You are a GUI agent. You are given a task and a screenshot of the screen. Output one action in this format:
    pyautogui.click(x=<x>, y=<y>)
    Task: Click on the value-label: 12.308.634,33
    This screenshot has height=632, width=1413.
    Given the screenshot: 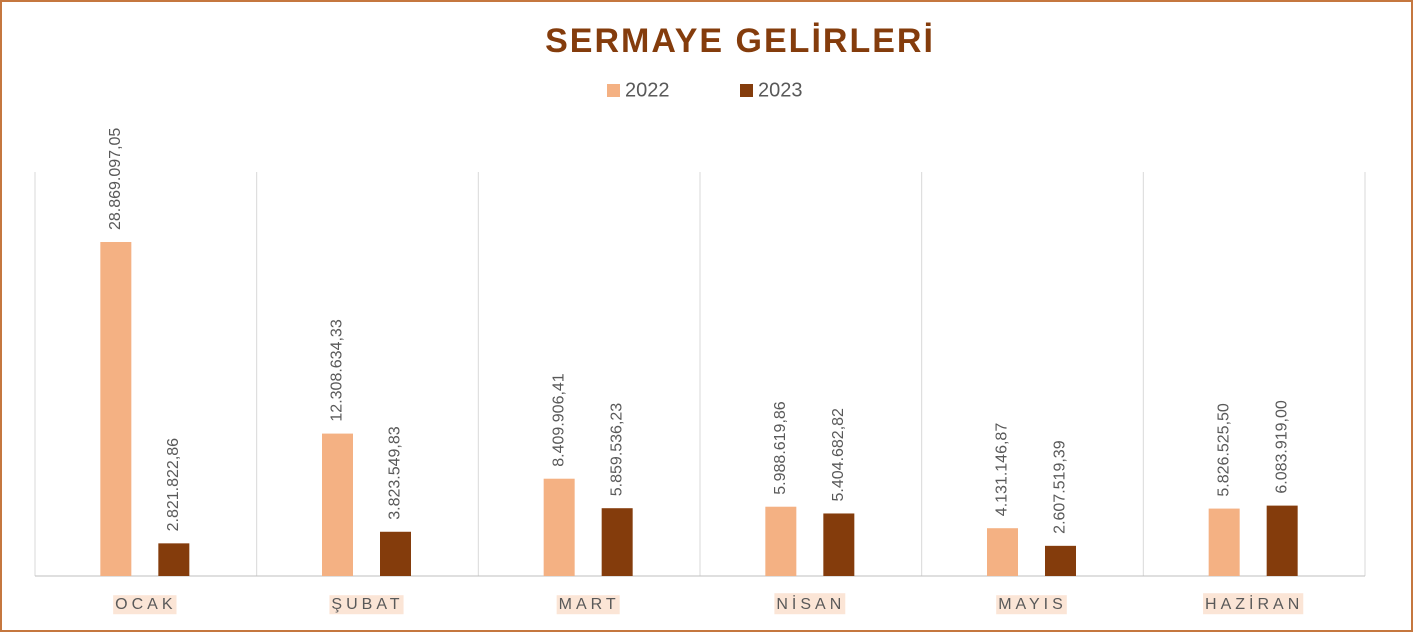 What is the action you would take?
    pyautogui.click(x=337, y=370)
    